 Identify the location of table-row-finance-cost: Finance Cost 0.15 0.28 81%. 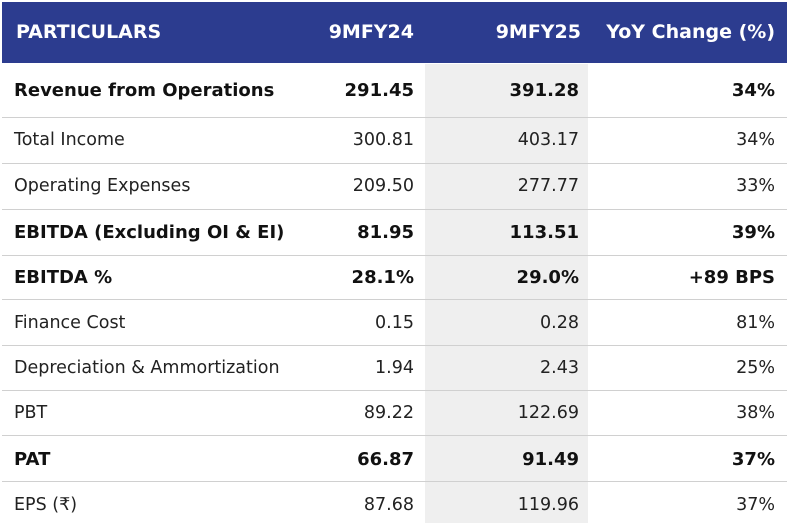
(394, 323).